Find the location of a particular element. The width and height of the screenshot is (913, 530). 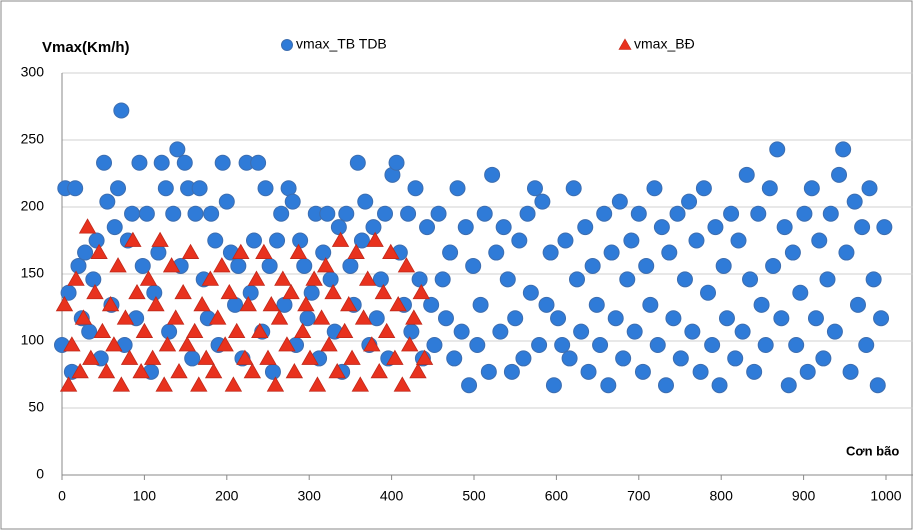

y-tick-label: 300 is located at coordinates (33, 72).